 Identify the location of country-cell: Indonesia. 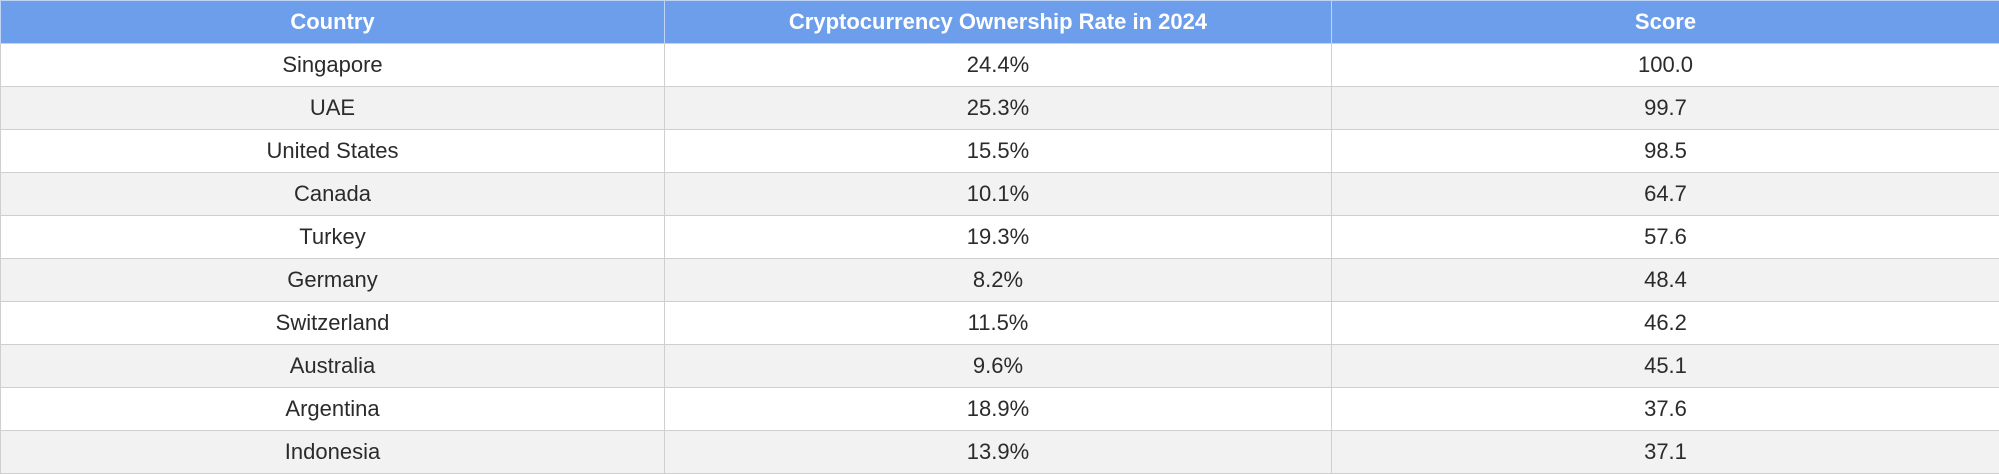
(333, 452).